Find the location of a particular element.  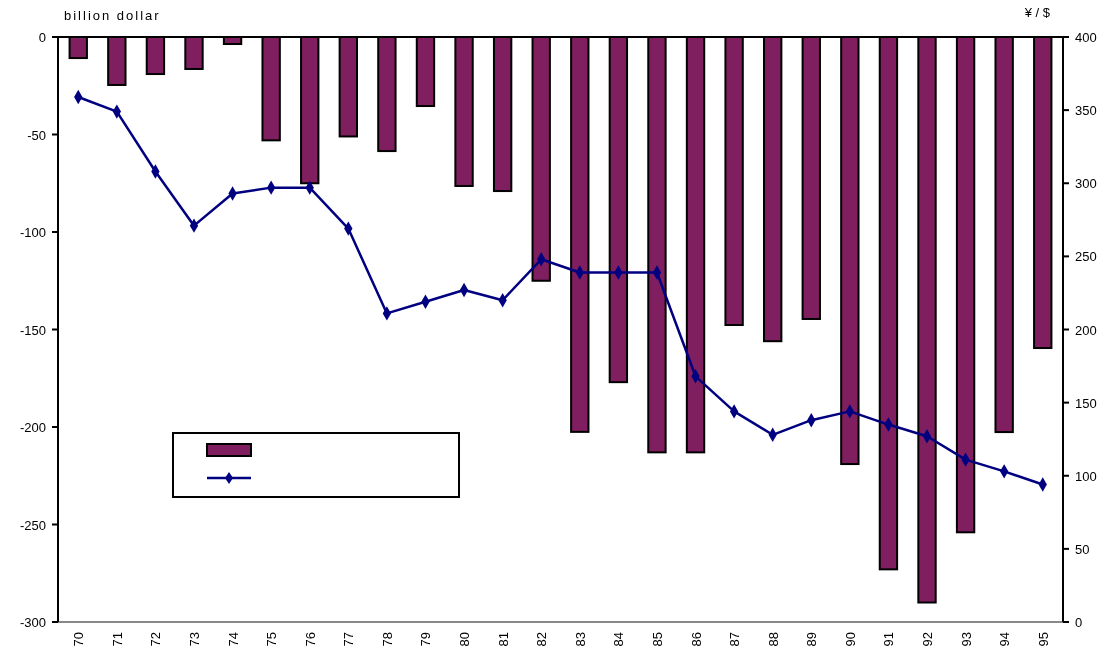

x-tick-label: 80 is located at coordinates (465, 639).